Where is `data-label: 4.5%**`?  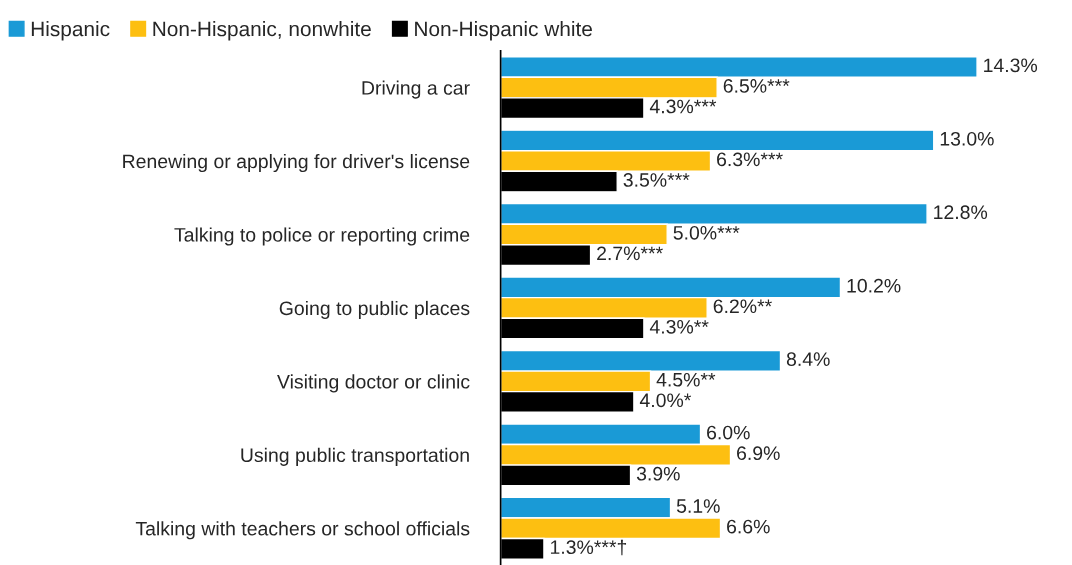 data-label: 4.5%** is located at coordinates (686, 379).